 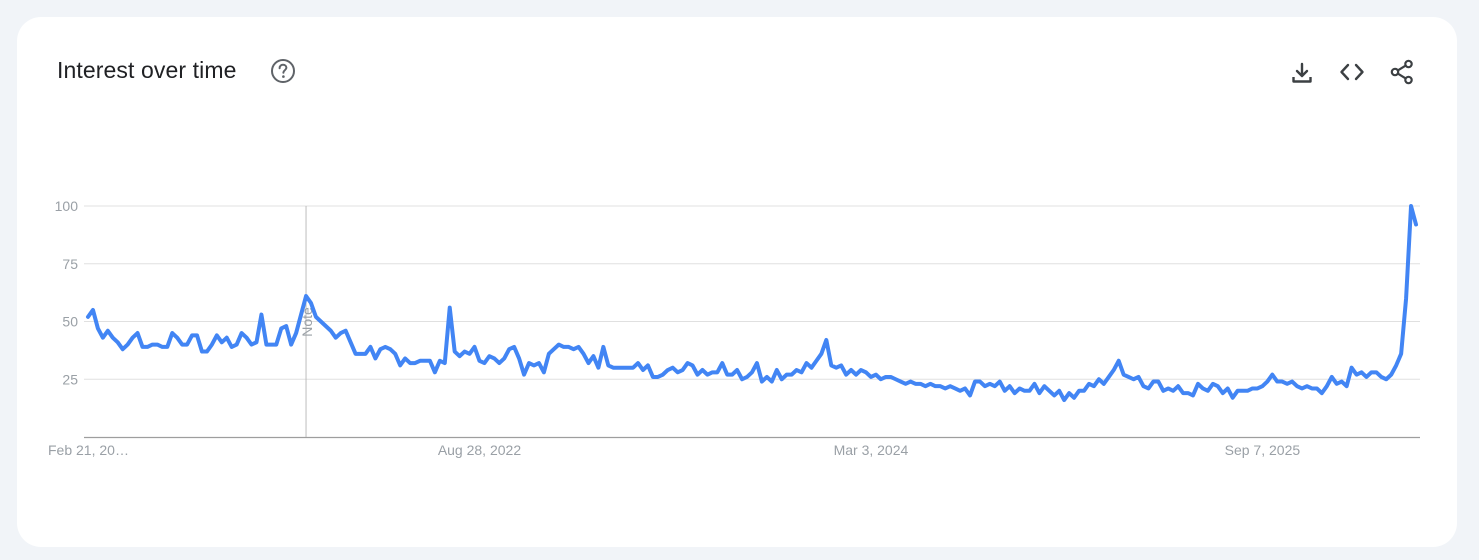 What do you see at coordinates (871, 450) in the screenshot?
I see `x-tick-label: Mar 3, 2024` at bounding box center [871, 450].